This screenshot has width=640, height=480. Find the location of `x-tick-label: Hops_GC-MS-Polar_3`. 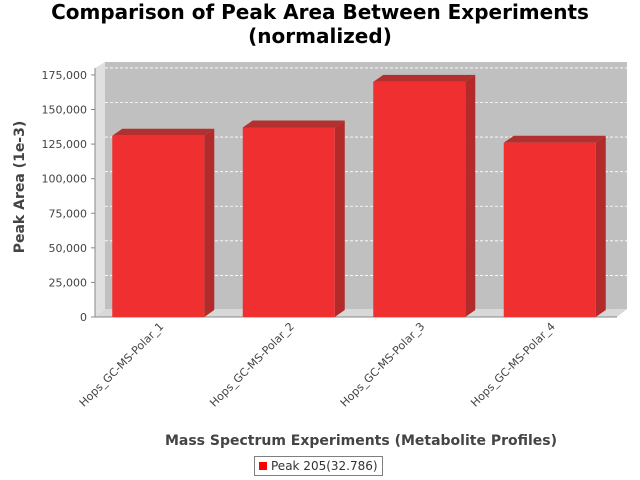

x-tick-label: Hops_GC-MS-Polar_3 is located at coordinates (383, 365).